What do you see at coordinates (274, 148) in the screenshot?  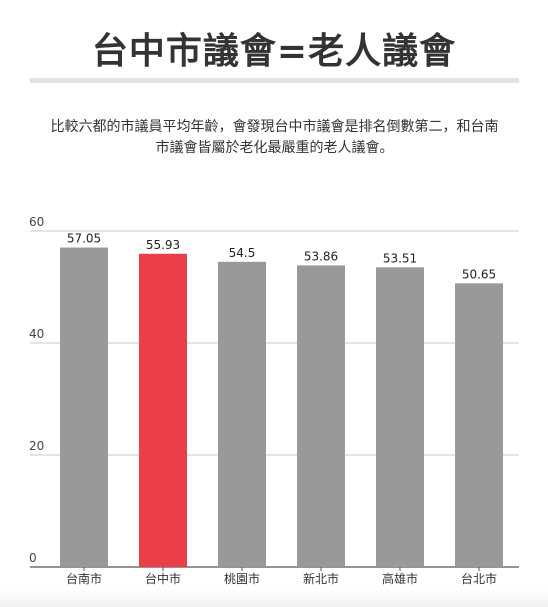 I see `description-line-2: 市議會皆屬於老化最嚴重的老人議會。` at bounding box center [274, 148].